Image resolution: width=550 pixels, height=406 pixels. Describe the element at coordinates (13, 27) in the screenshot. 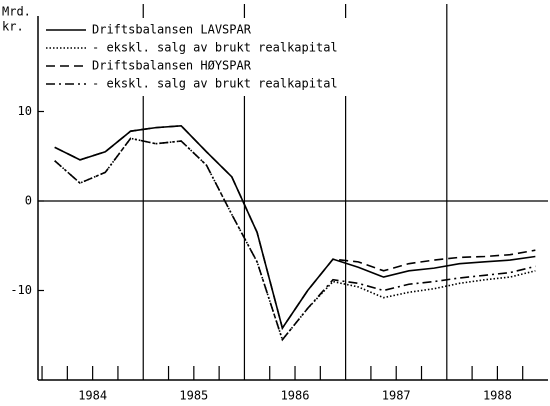

I see `y-unit-label: kr.` at that location.